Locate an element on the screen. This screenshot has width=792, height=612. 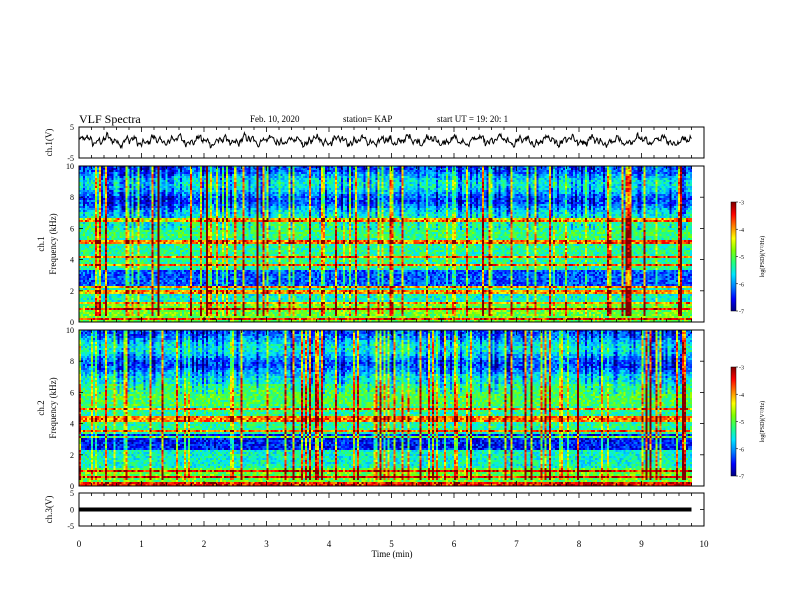
ch1-colorbar-label: log(PSD)(V²/Hz) is located at coordinates (762, 256).